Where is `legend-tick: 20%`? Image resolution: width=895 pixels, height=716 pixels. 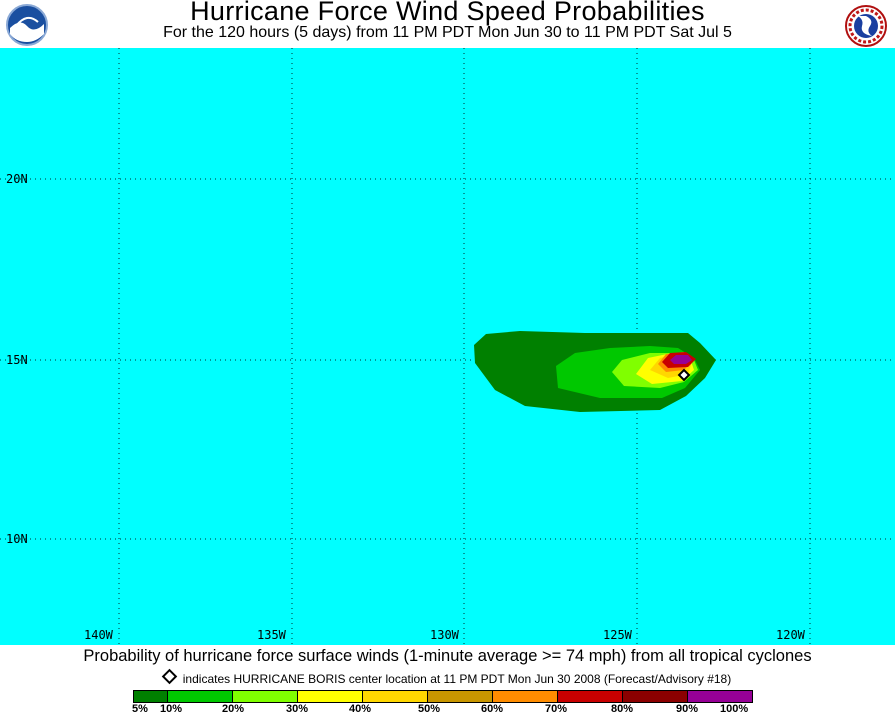 legend-tick: 20% is located at coordinates (233, 709).